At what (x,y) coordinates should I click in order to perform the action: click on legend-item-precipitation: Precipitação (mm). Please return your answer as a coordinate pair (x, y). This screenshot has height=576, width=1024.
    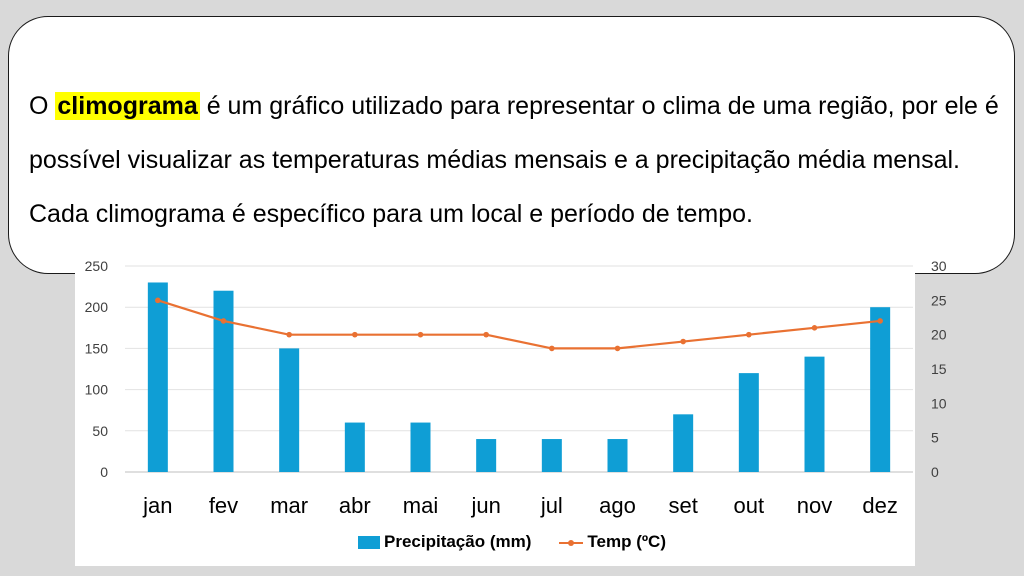
    Looking at the image, I should click on (444, 542).